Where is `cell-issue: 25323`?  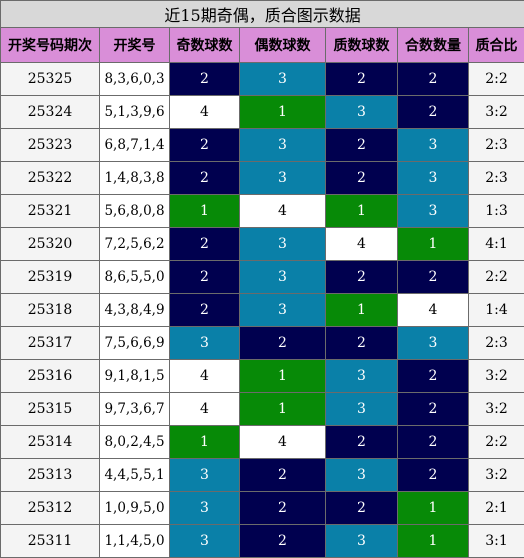
cell-issue: 25323 is located at coordinates (50, 145).